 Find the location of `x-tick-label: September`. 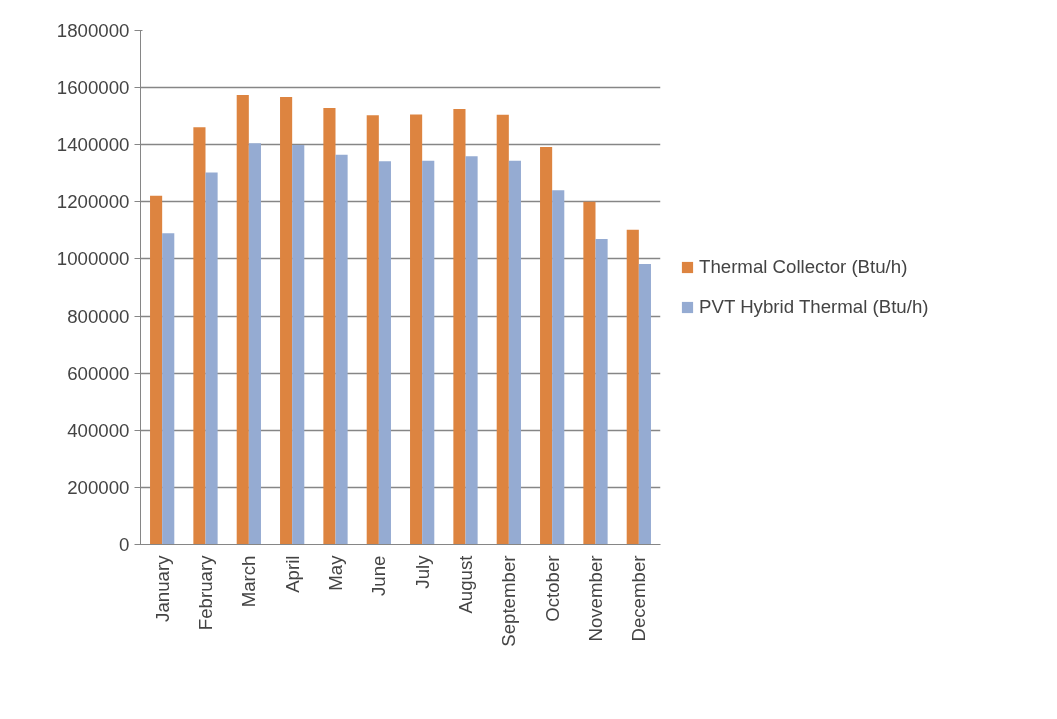

x-tick-label: September is located at coordinates (509, 601).